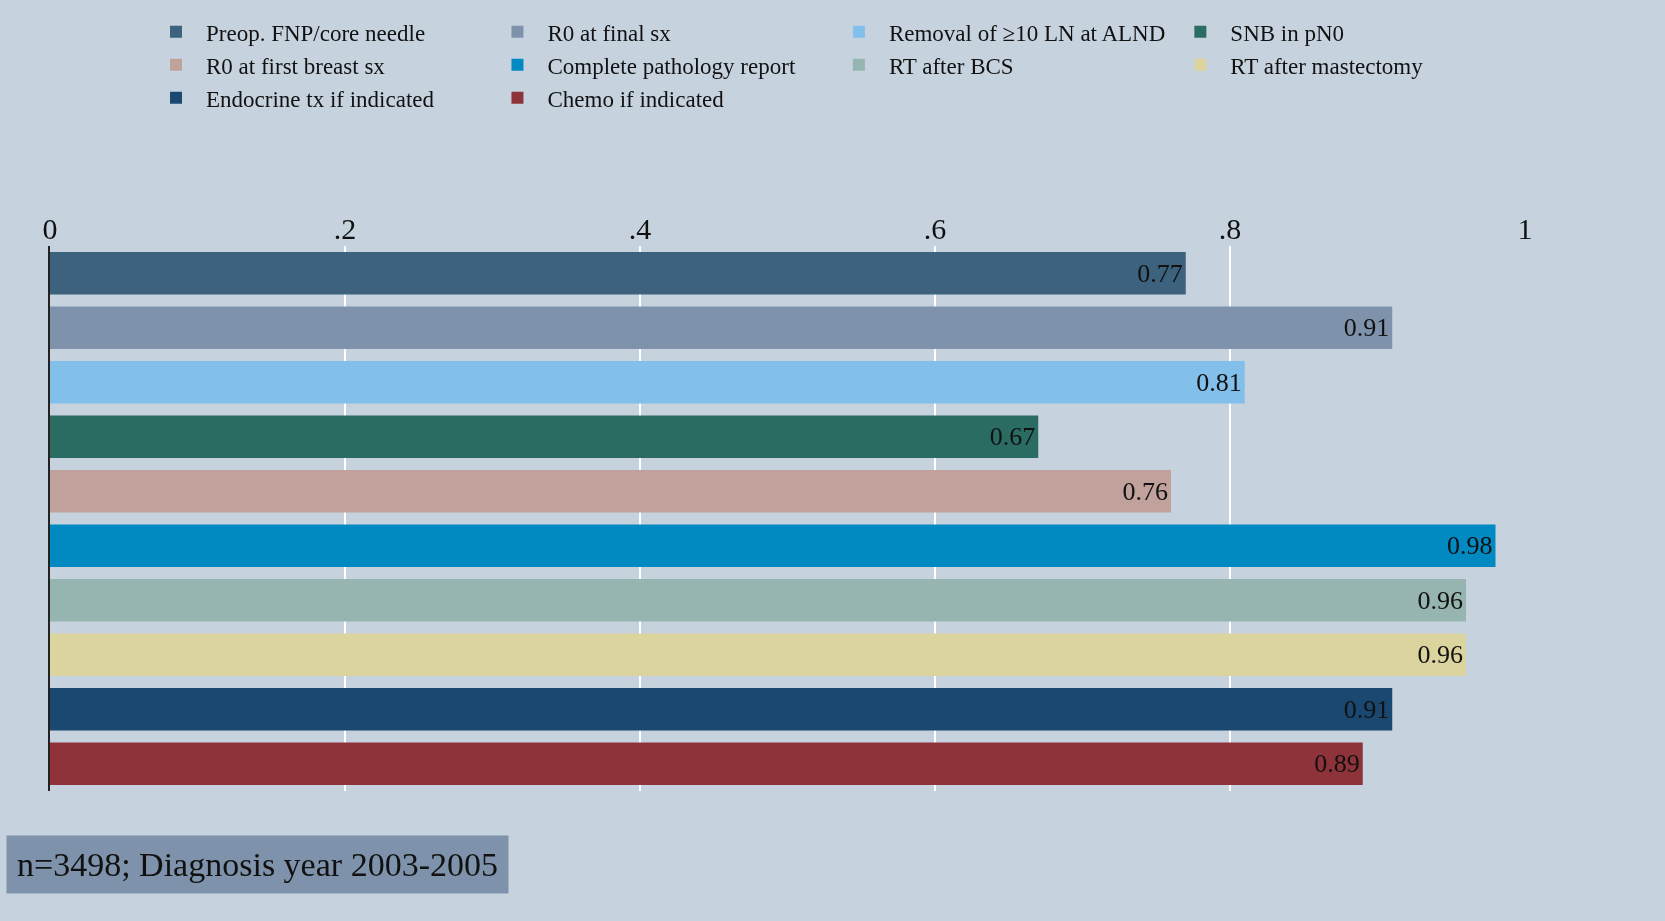 The image size is (1665, 921). Describe the element at coordinates (257, 864) in the screenshot. I see `text: n=3498; Diagnosis year 2003-2005` at that location.